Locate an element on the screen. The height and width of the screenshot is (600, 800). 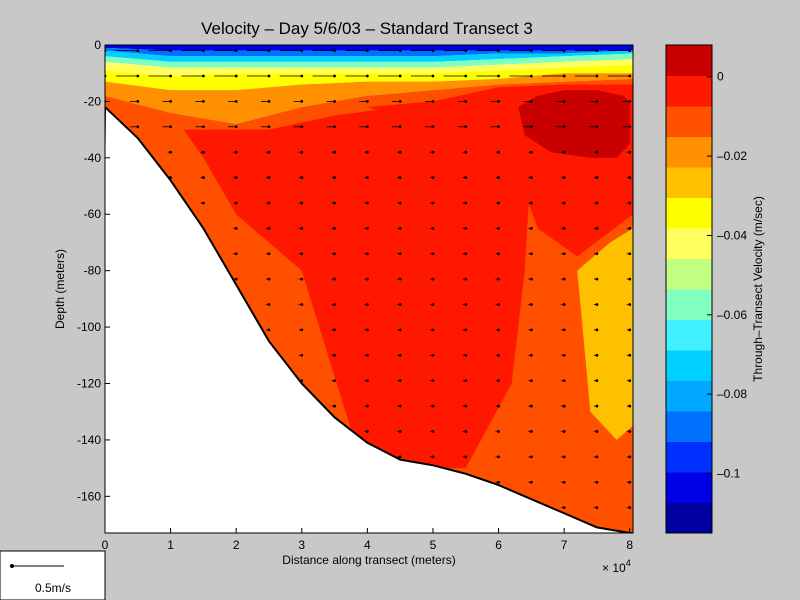
x-tick-label: 2 is located at coordinates (236, 545).